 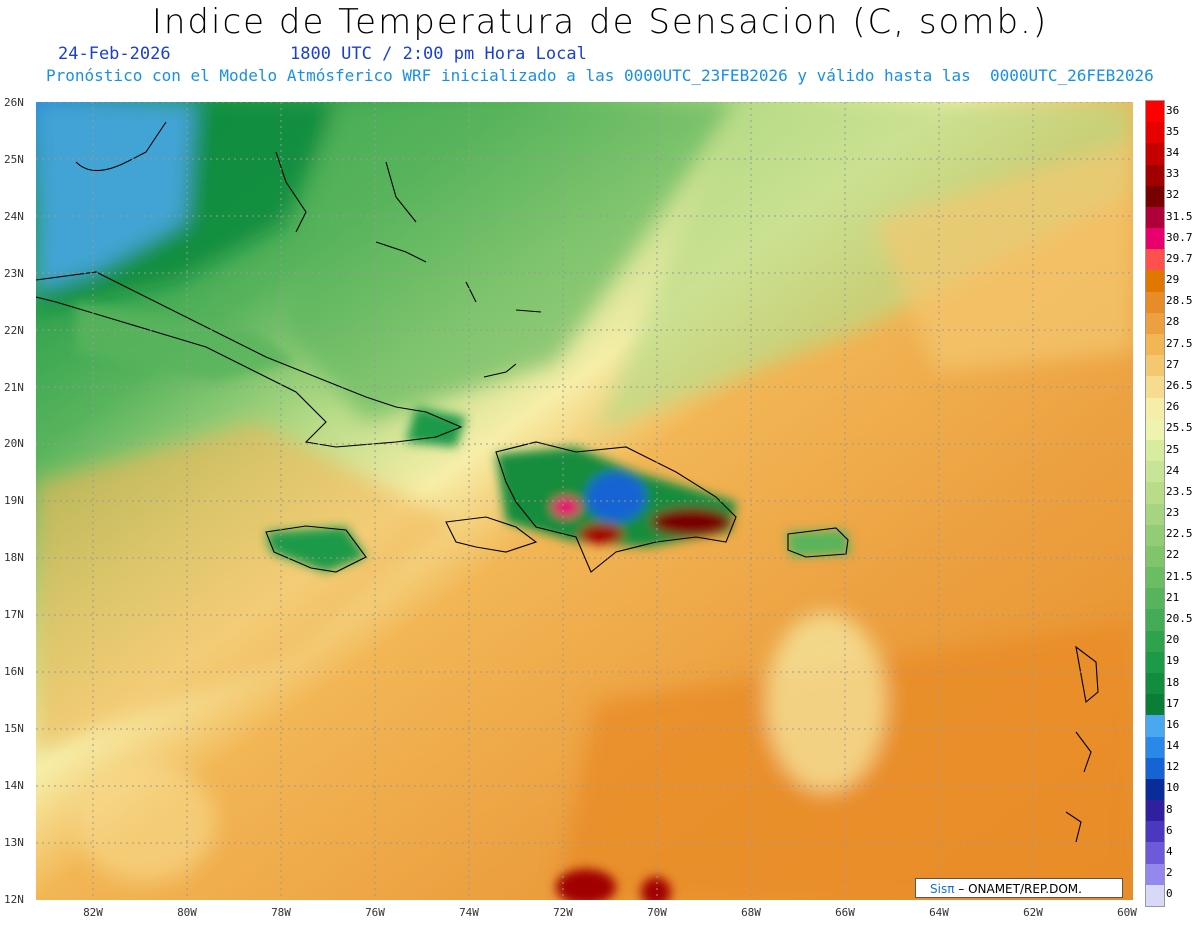 I want to click on color-label: 6, so click(x=1169, y=830).